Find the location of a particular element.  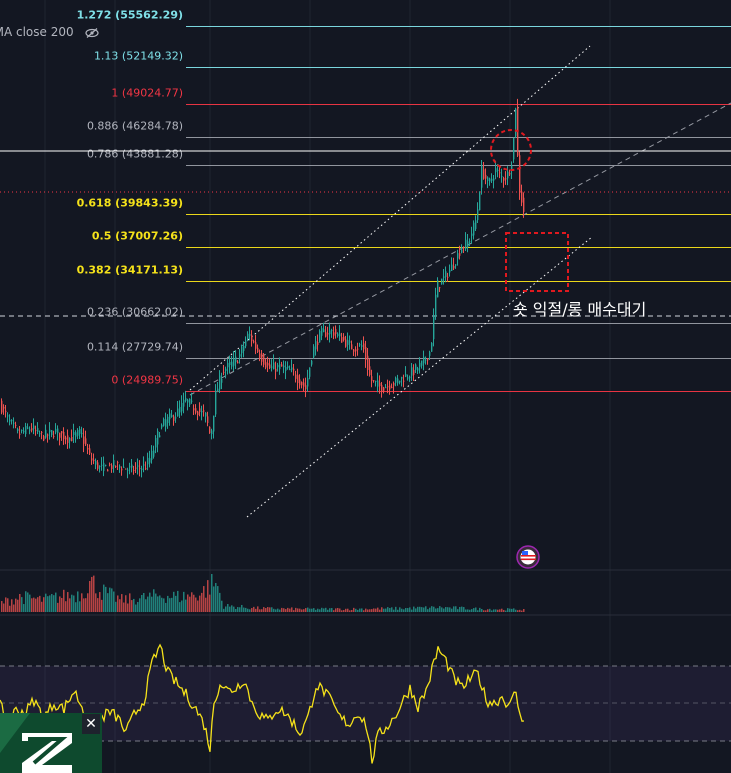

fib-level-label: 0.618 (39843.39) is located at coordinates (130, 203).